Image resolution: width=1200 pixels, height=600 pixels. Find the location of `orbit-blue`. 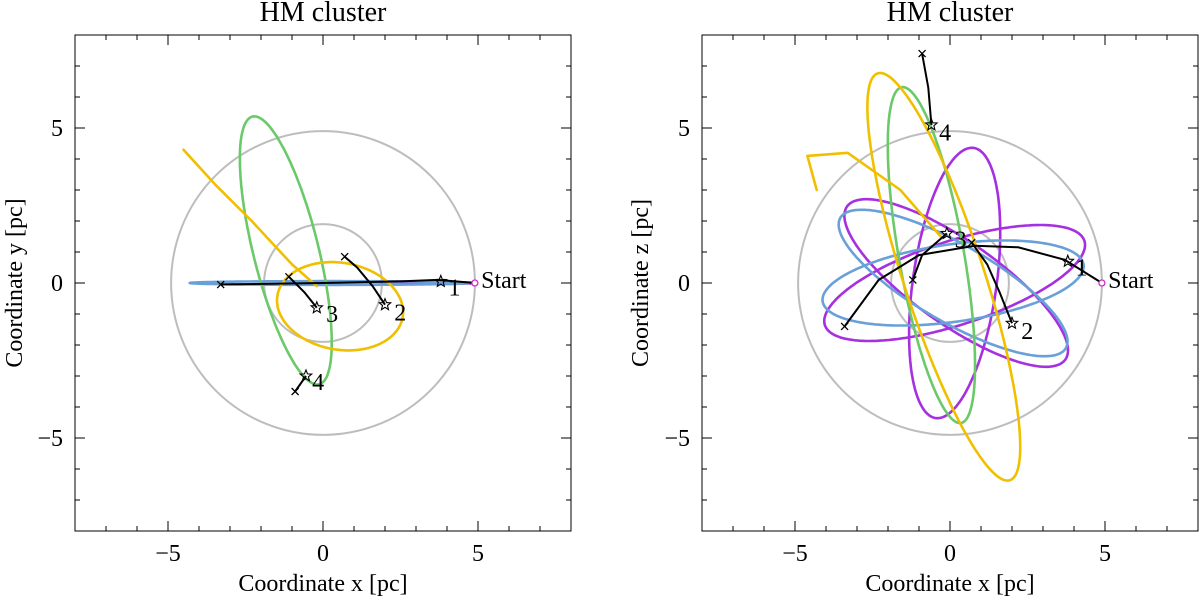

orbit-blue is located at coordinates (953, 283).